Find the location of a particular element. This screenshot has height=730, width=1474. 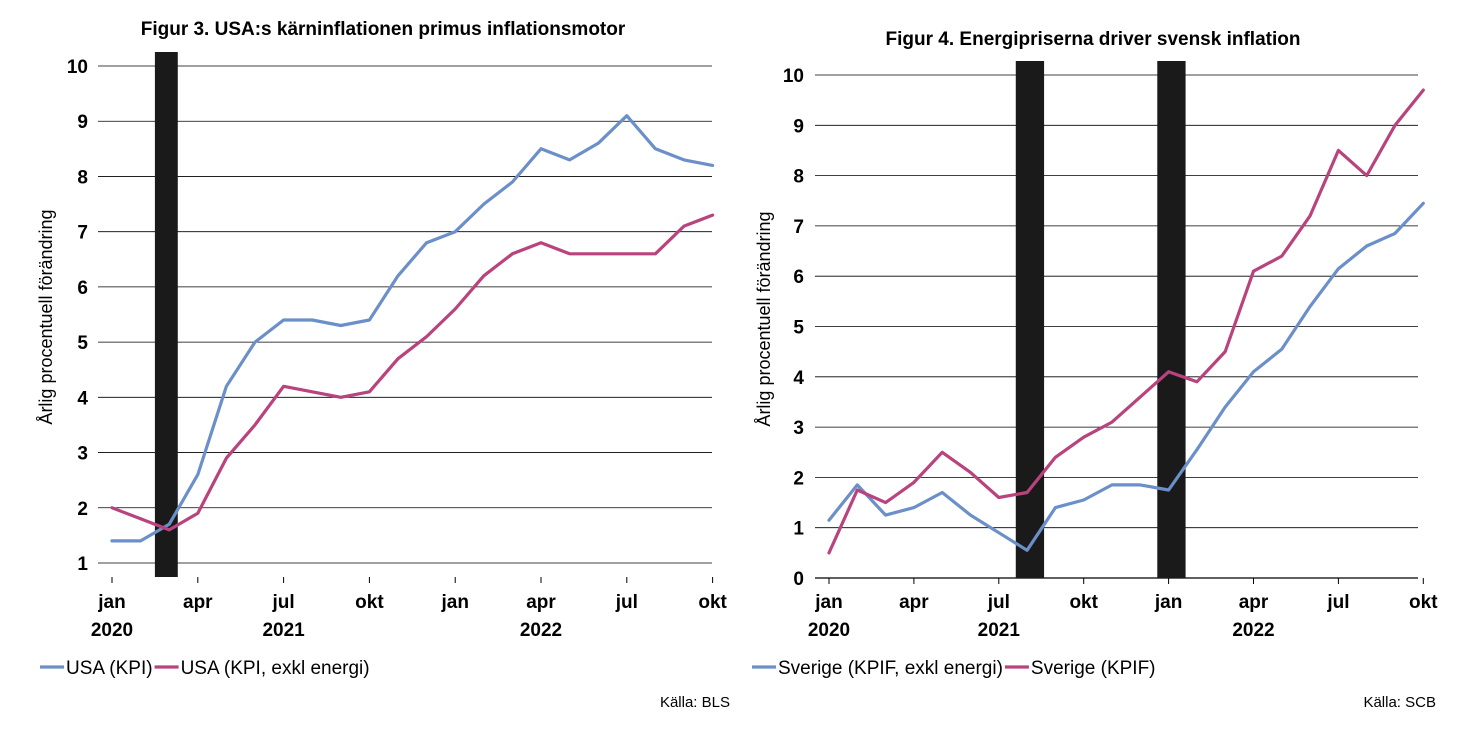

source-note: Källa: BLS is located at coordinates (695, 702).